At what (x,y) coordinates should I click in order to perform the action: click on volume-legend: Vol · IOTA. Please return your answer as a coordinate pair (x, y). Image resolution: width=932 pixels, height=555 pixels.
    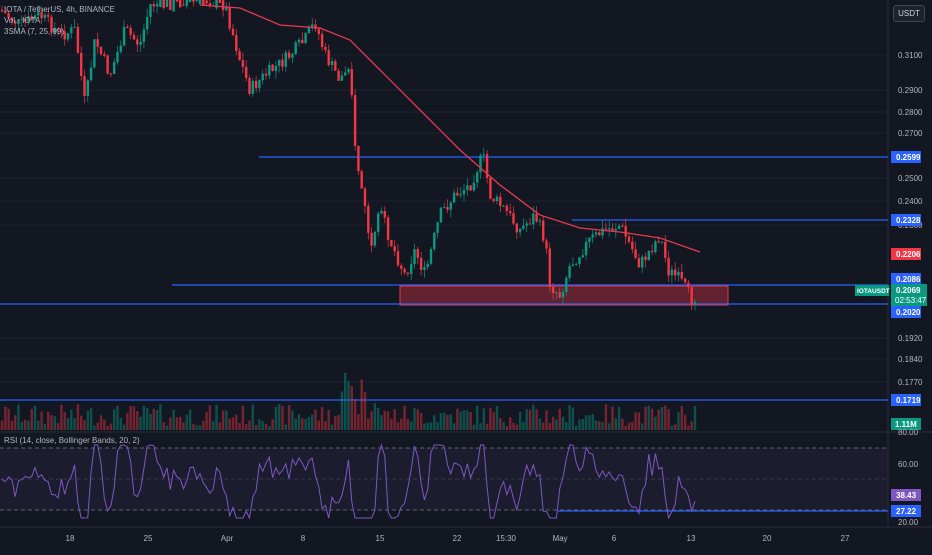
    Looking at the image, I should click on (22, 20).